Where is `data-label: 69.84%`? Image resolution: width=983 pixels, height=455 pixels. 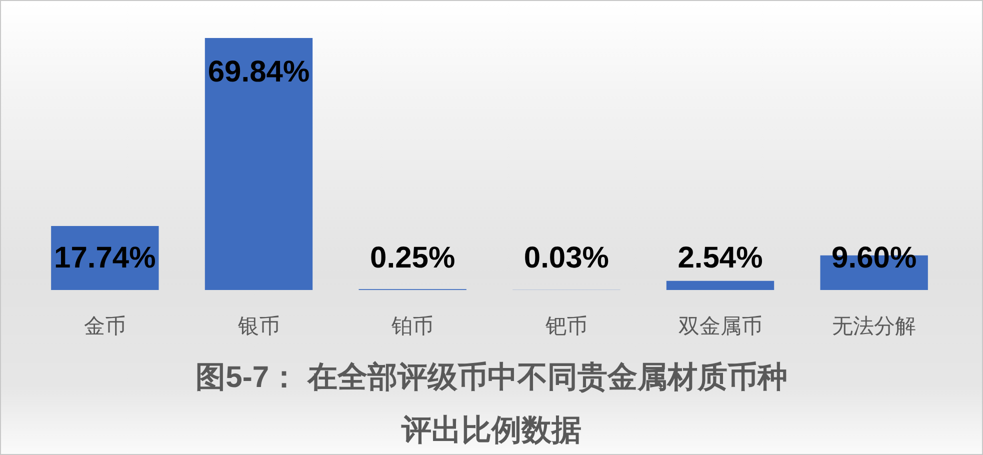 data-label: 69.84% is located at coordinates (259, 72).